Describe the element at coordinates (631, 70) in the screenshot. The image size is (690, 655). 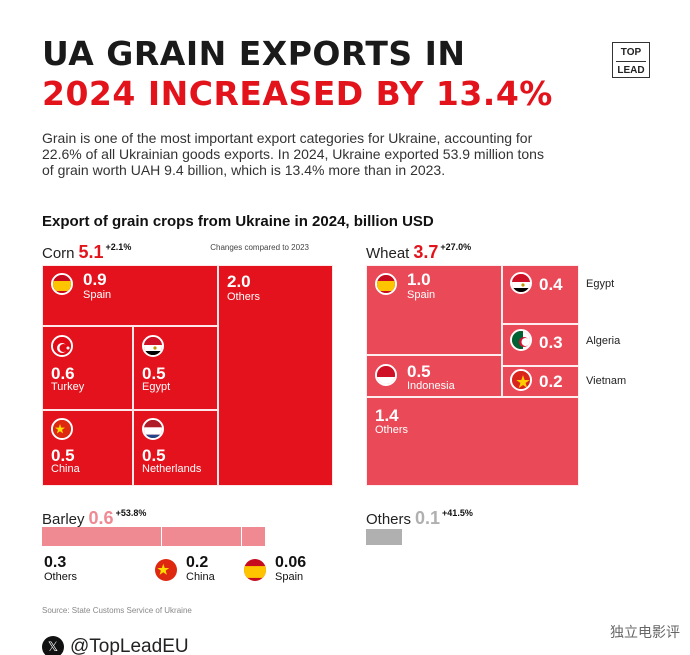
I see `logo-bottom: LEAD` at that location.